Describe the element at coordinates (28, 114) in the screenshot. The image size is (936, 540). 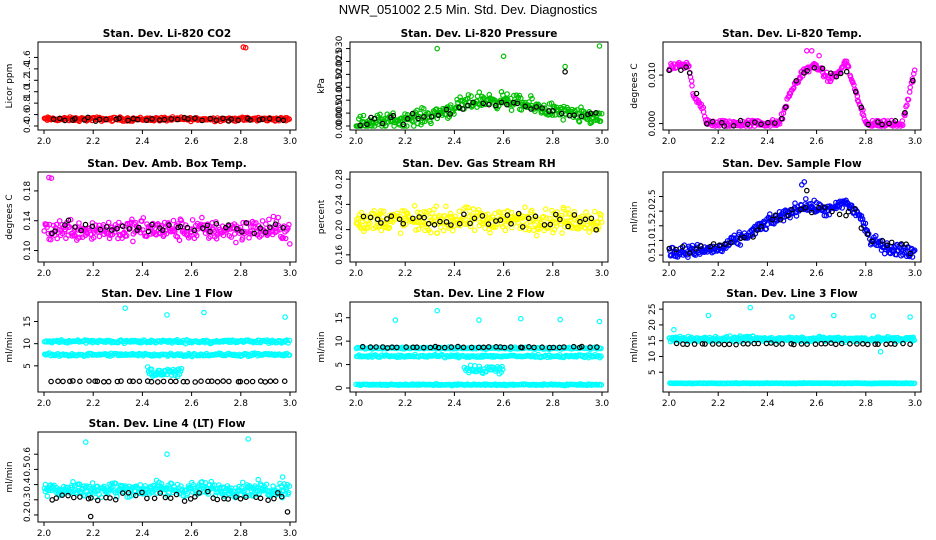
I see `y-tick-label: 0.6` at that location.